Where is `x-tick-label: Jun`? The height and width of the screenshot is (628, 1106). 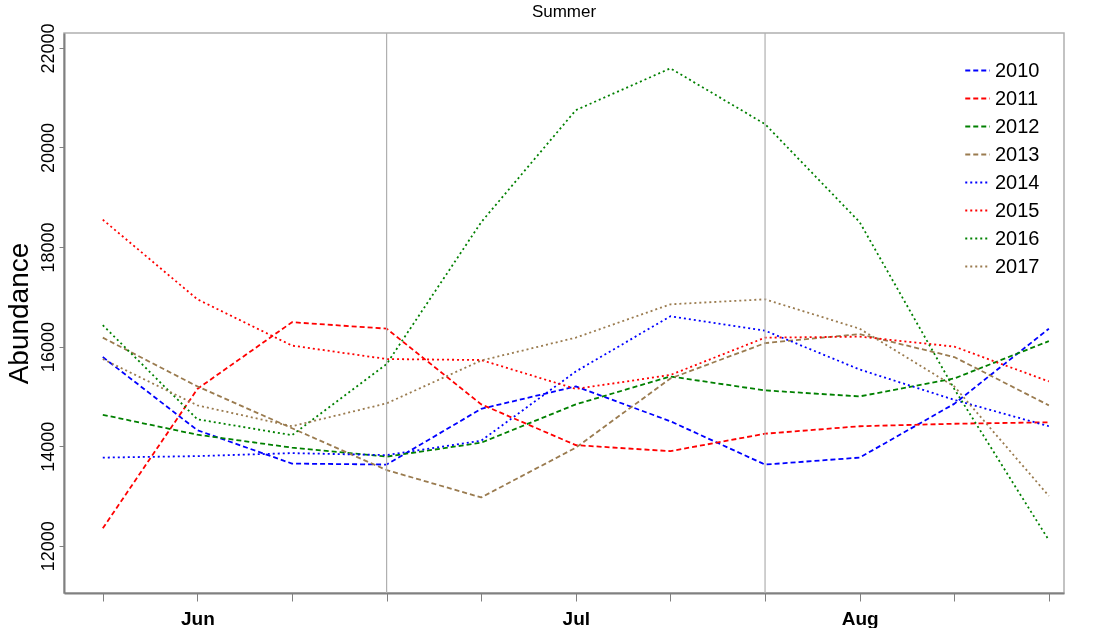 x-tick-label: Jun is located at coordinates (198, 617).